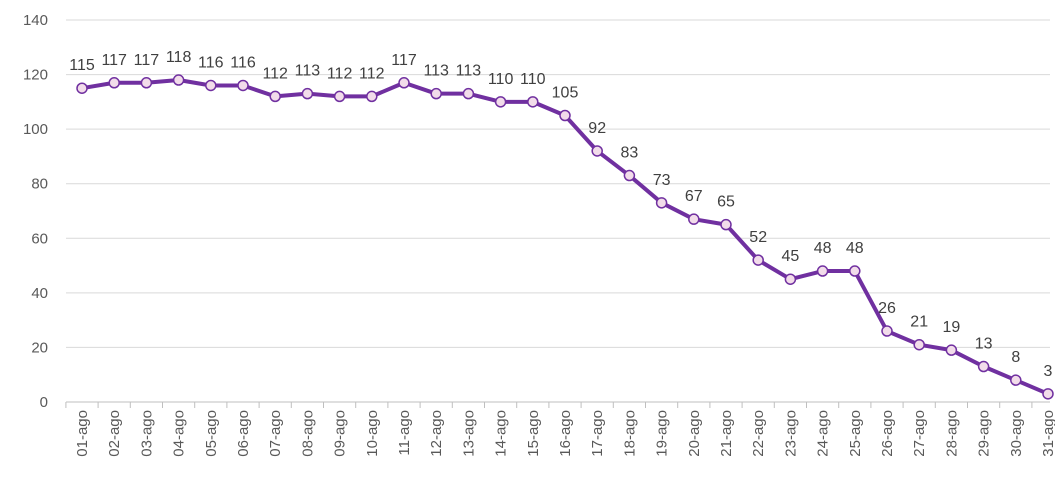 This screenshot has height=481, width=1055. Describe the element at coordinates (984, 433) in the screenshot. I see `x-tick-label: 29-ago` at that location.